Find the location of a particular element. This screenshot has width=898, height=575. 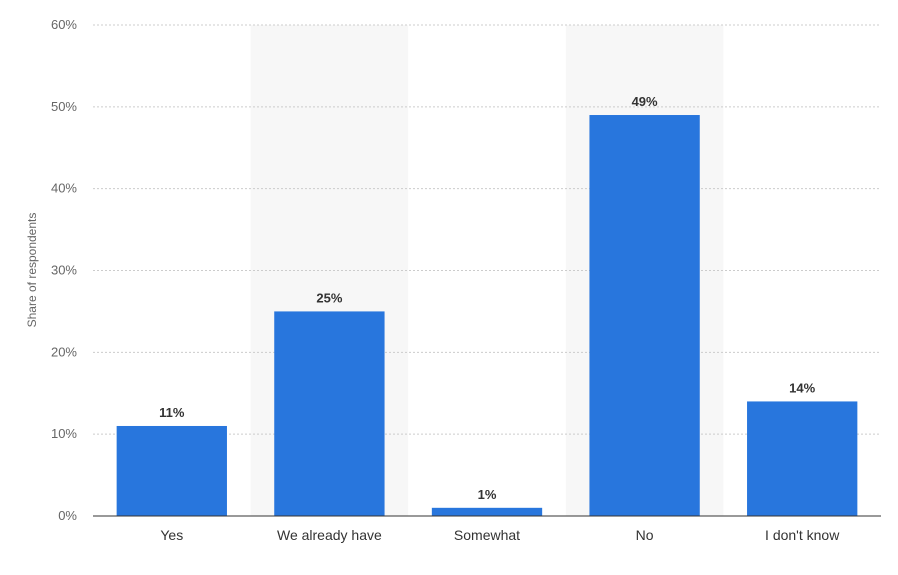

y-axis-title: Share of respondents is located at coordinates (32, 270).